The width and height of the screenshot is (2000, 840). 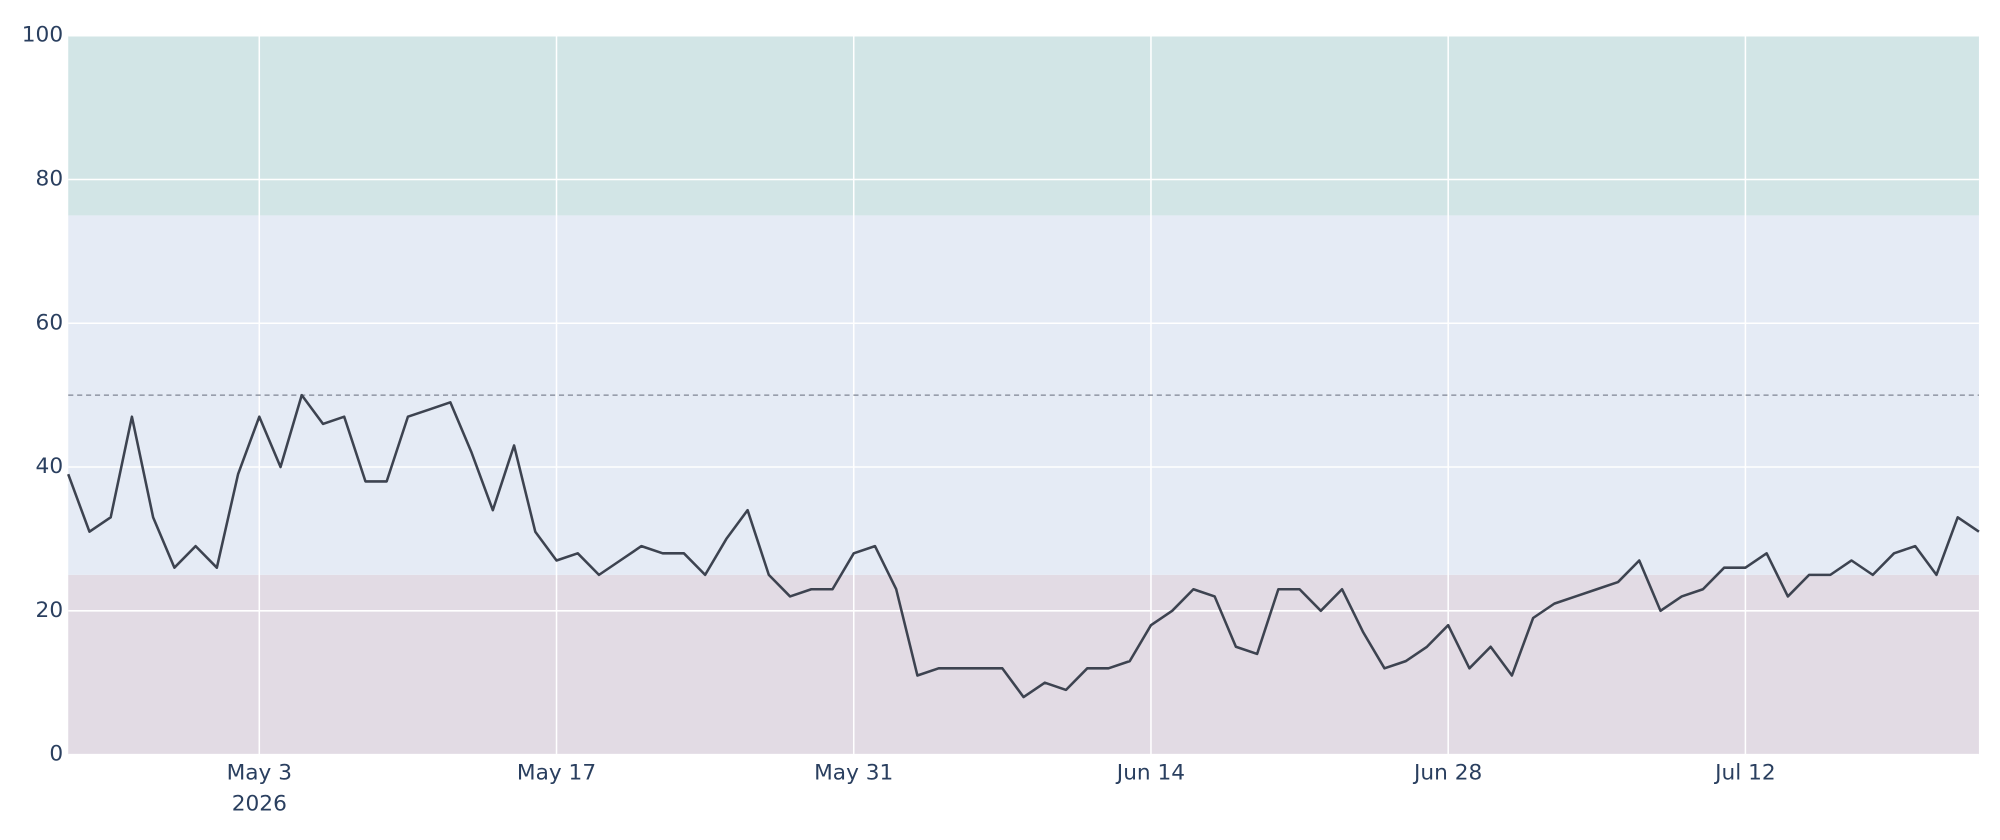 I want to click on x-tick-label: May 17, so click(x=556, y=773).